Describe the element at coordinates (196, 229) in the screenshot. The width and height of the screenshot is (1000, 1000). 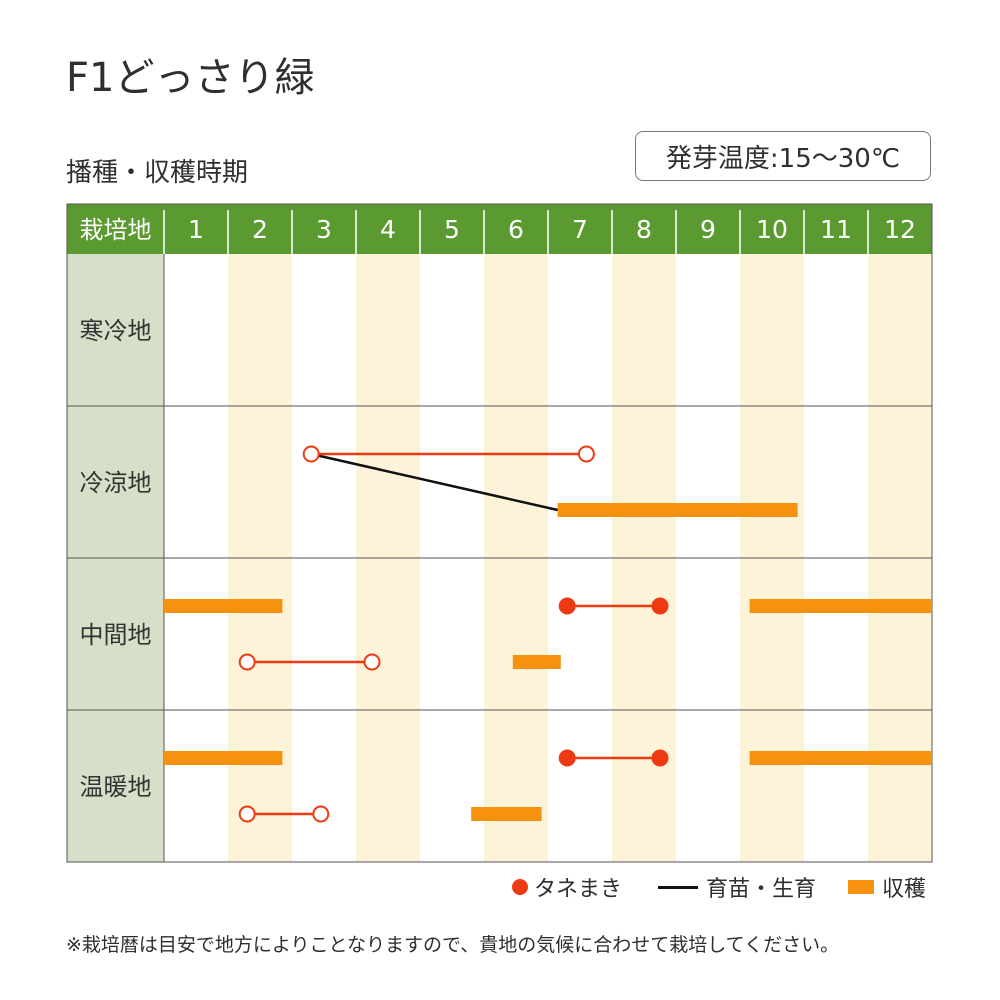
I see `month-label-1: 1` at that location.